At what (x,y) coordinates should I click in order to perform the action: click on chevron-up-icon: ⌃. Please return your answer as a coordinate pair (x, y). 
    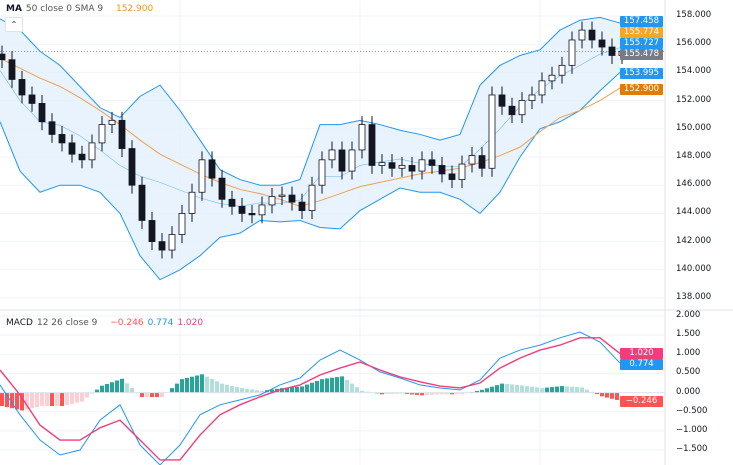
    Looking at the image, I should click on (14, 24).